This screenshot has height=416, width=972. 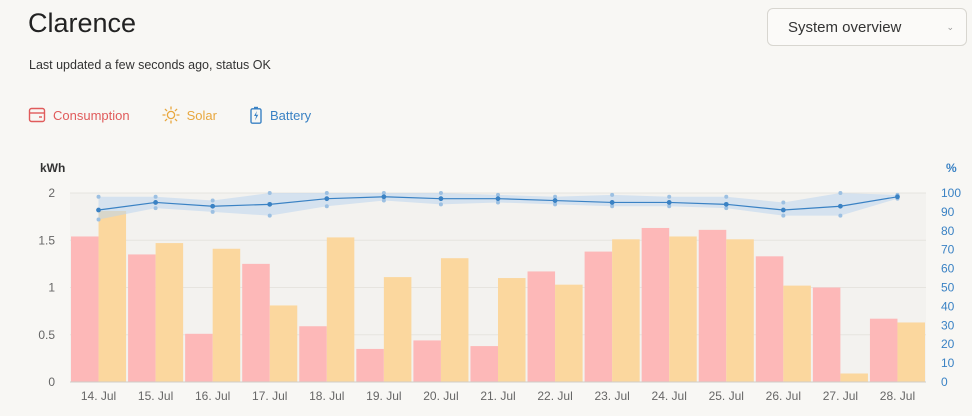 What do you see at coordinates (948, 212) in the screenshot?
I see `y2-tick-label: 90` at bounding box center [948, 212].